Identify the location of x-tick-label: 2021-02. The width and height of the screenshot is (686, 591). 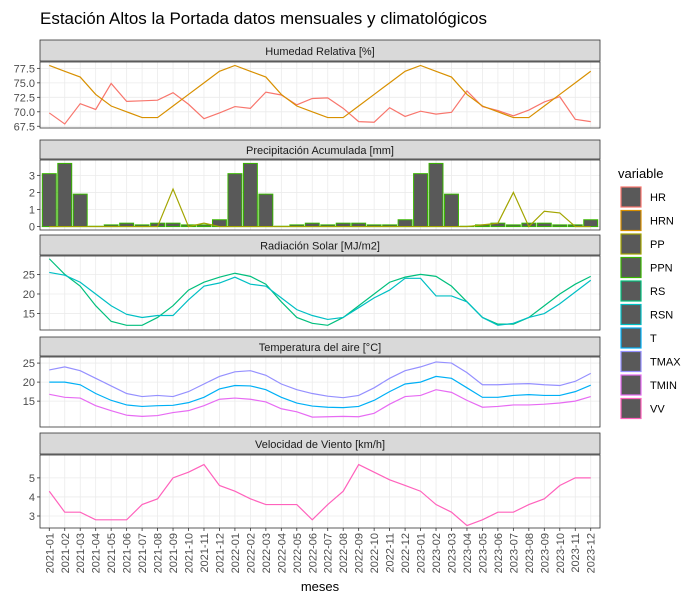
(66, 553).